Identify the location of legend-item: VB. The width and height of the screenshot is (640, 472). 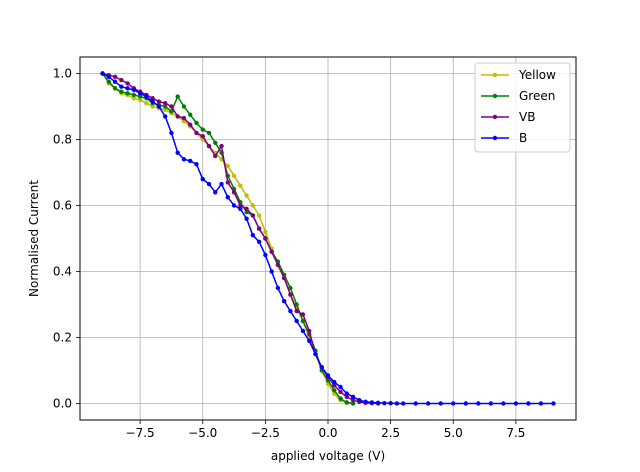
(508, 117).